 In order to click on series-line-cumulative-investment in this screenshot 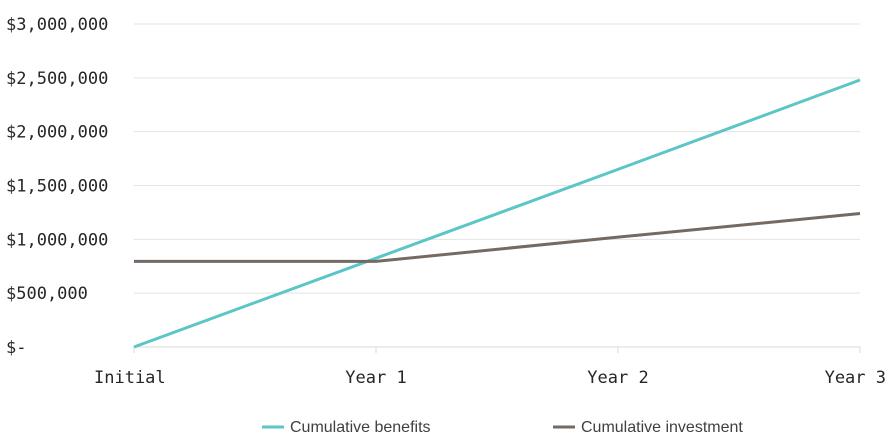, I will do `click(497, 237)`.